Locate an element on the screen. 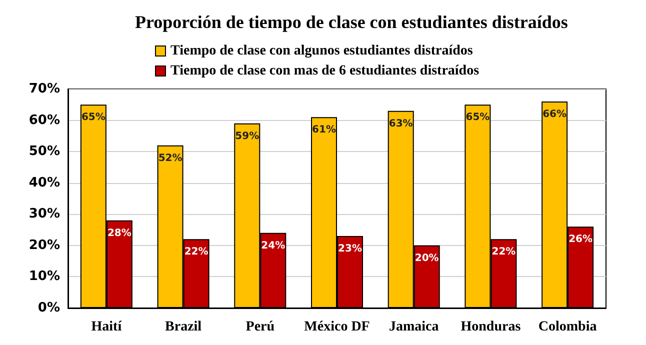 Image resolution: width=646 pixels, height=345 pixels. data-label: 28% is located at coordinates (119, 233).